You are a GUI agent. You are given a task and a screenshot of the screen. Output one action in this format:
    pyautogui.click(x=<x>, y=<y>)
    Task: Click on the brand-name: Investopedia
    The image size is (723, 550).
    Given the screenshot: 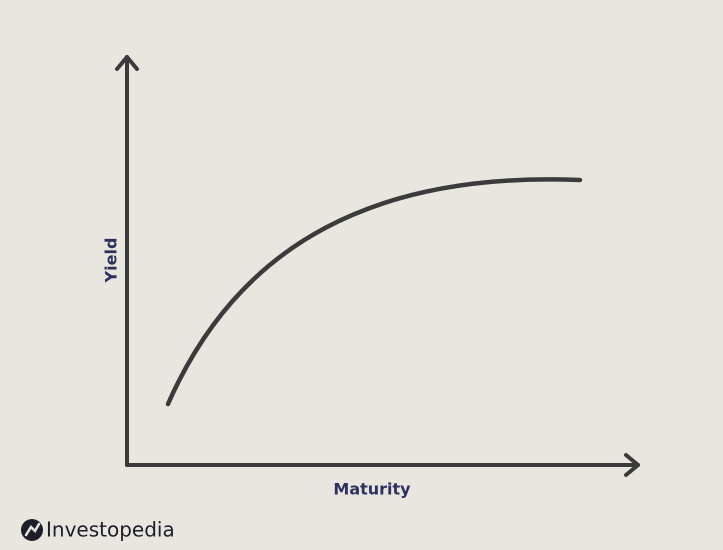 What is the action you would take?
    pyautogui.click(x=110, y=530)
    